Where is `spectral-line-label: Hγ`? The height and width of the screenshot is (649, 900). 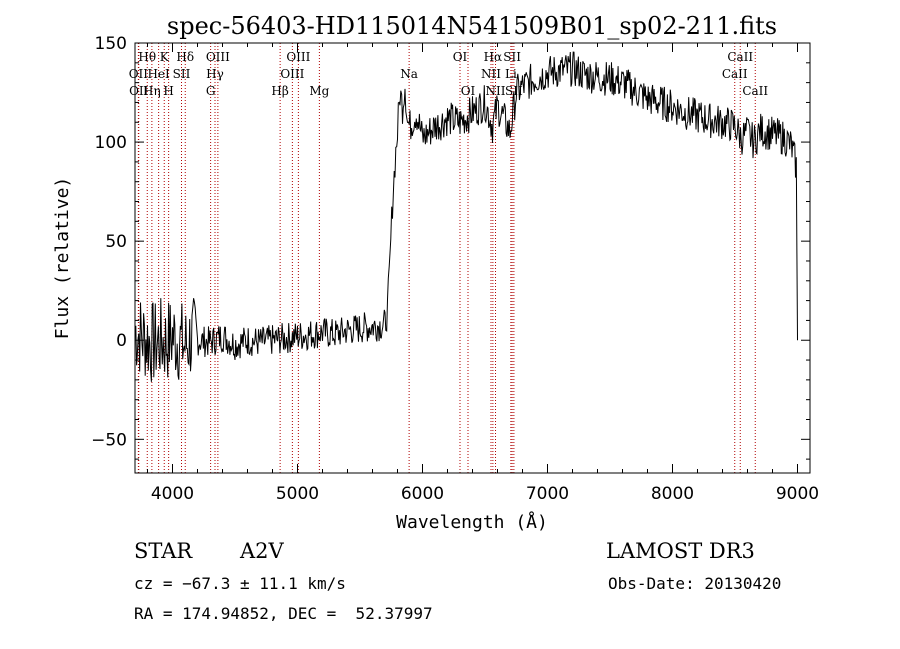 spectral-line-label: Hγ is located at coordinates (215, 74).